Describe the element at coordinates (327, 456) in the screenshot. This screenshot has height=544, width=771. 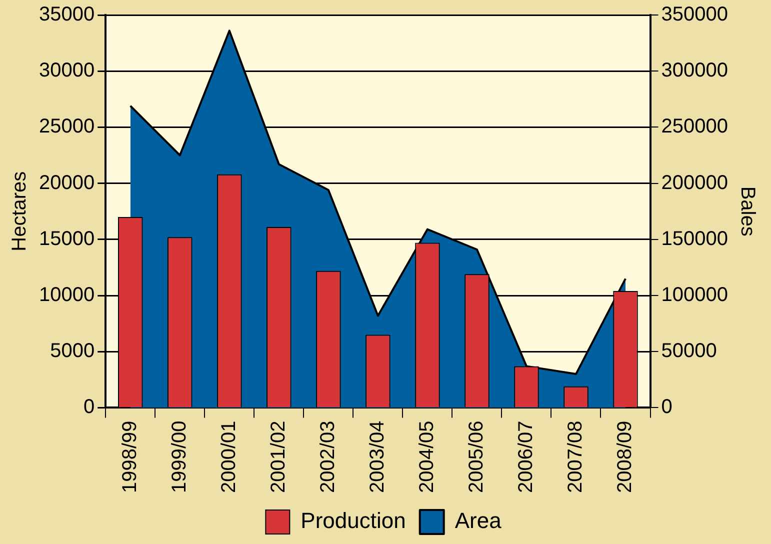
I see `x-tick-label: 2002/03` at that location.